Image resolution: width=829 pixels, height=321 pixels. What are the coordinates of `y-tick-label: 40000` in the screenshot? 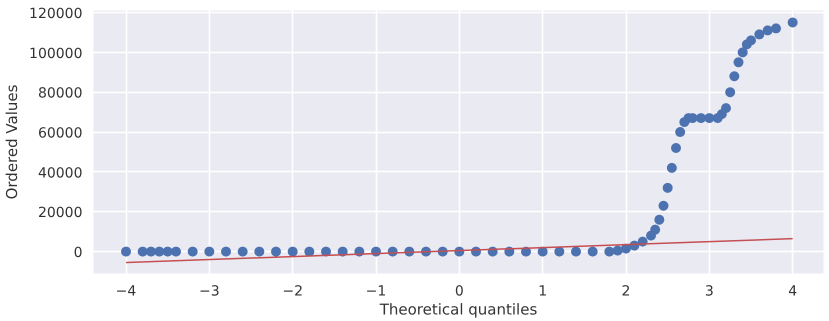 It's located at (60, 173).